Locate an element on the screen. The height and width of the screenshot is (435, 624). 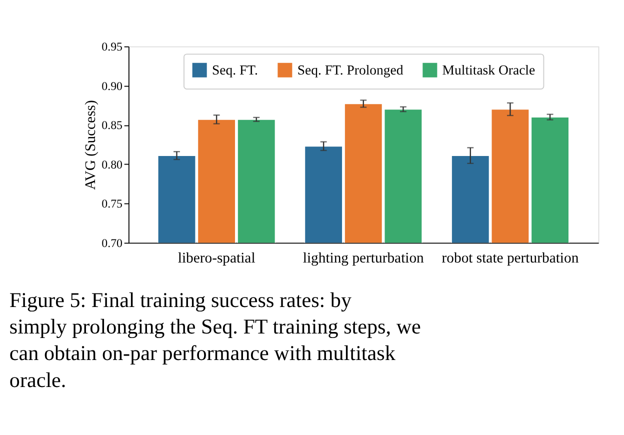
x-tick-label: lighting perturbation is located at coordinates (363, 258).